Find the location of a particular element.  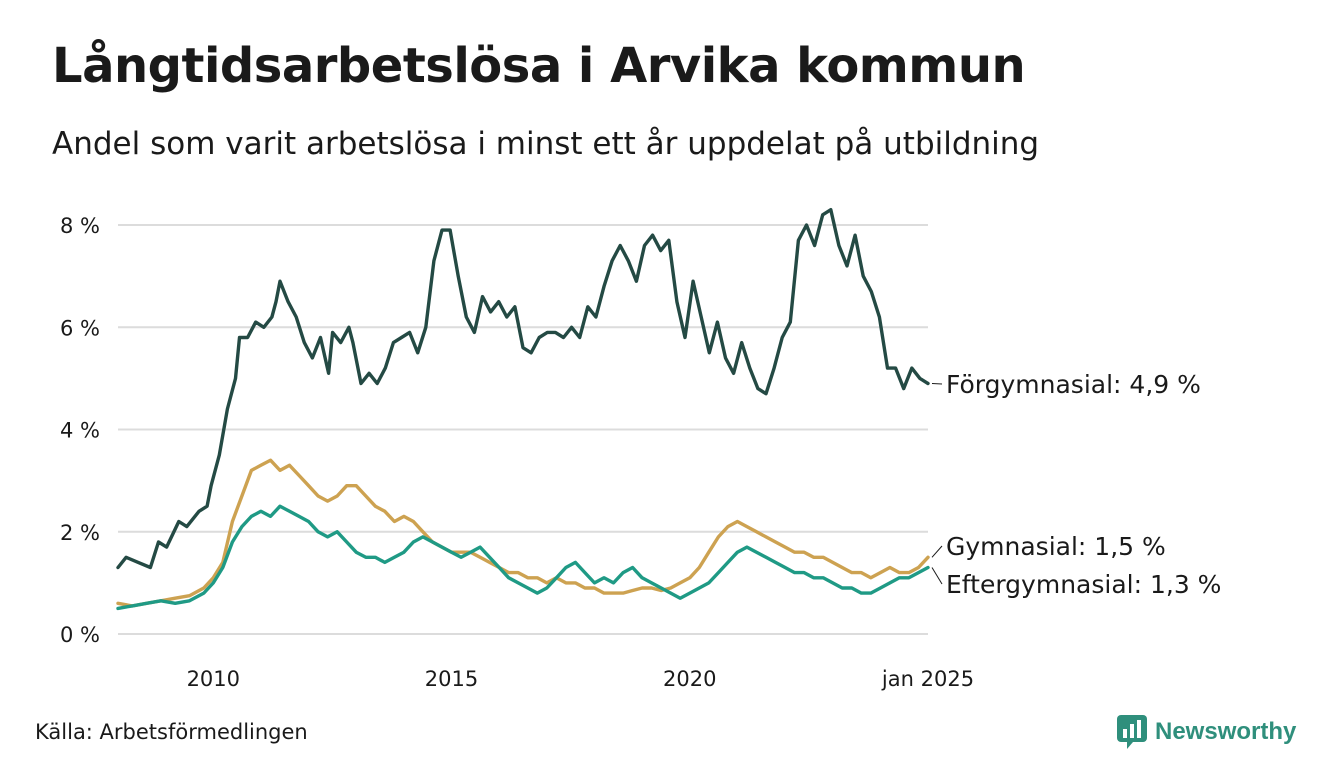

series-line-gymnasial is located at coordinates (523, 533).